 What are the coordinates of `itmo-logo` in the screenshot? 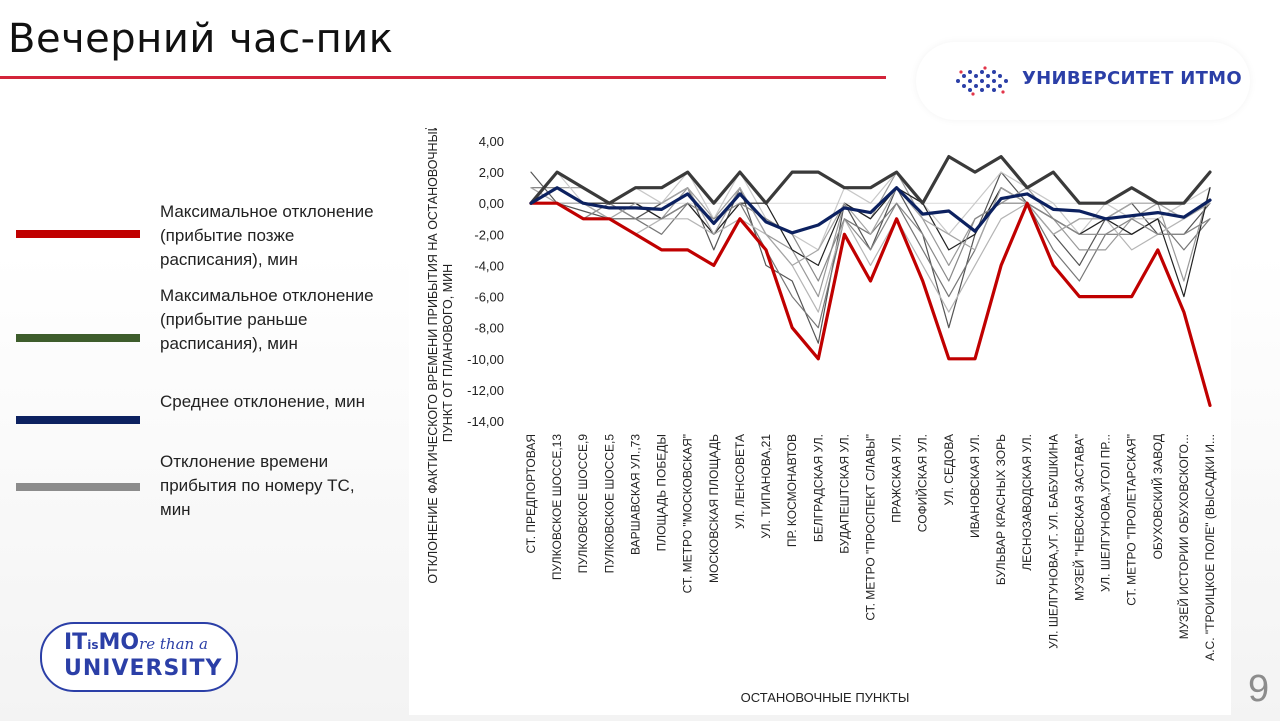 It's located at (1083, 81).